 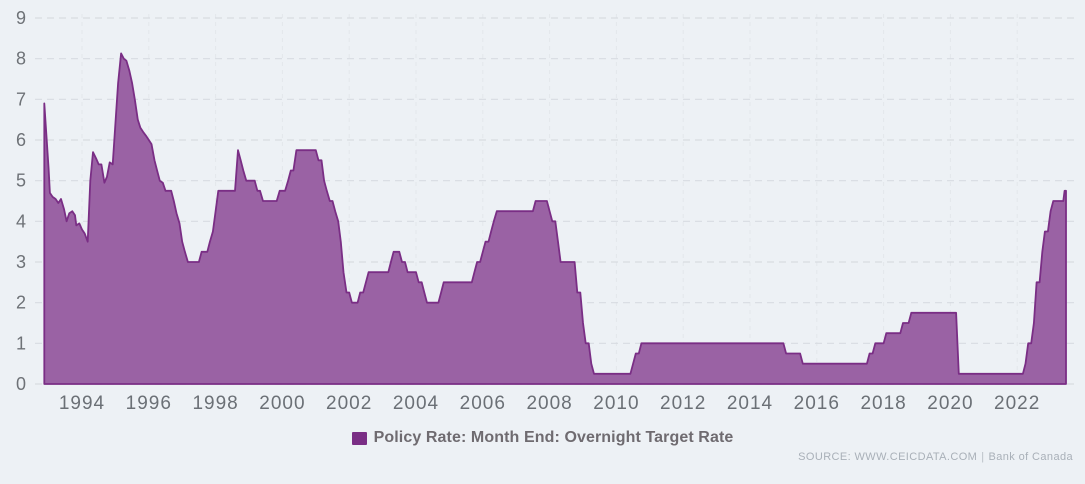 I want to click on svg-text: 2014, so click(x=750, y=403).